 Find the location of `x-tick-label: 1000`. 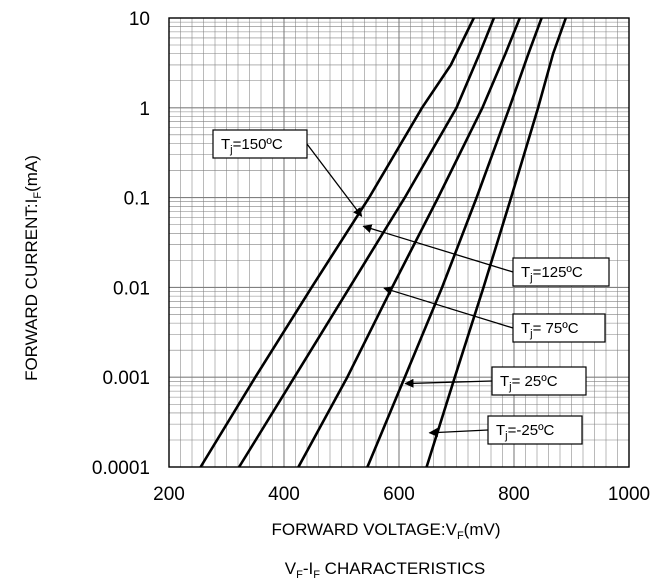

x-tick-label: 1000 is located at coordinates (629, 494).